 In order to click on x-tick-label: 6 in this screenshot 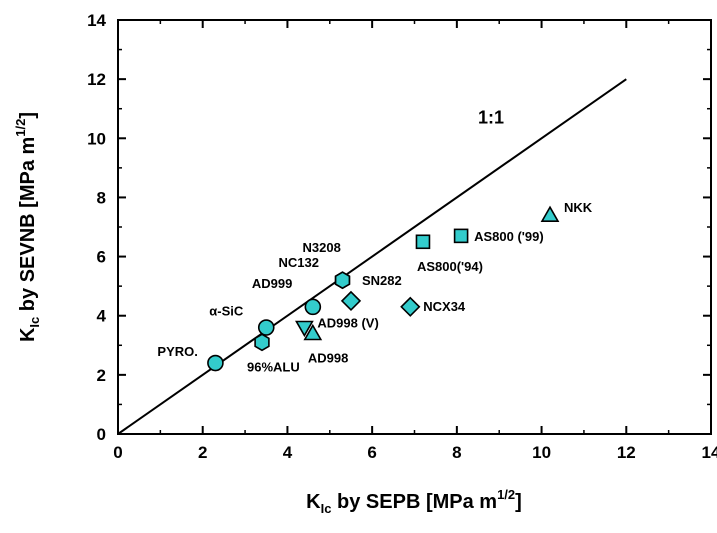, I will do `click(371, 452)`.